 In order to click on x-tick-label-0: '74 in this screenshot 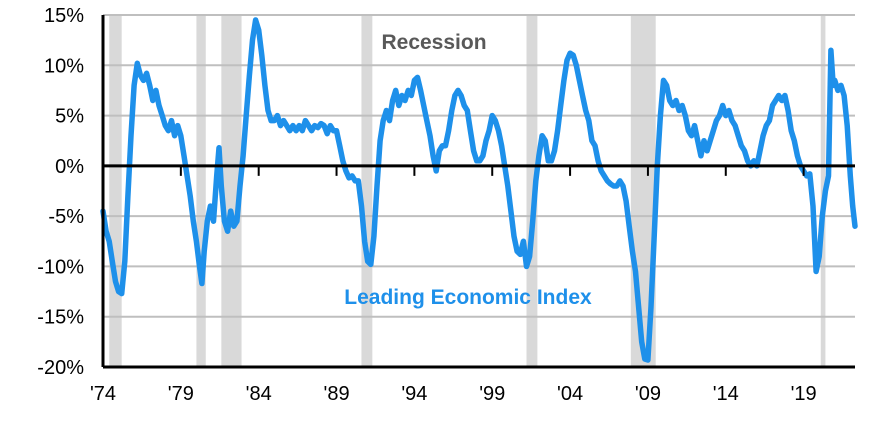, I will do `click(103, 394)`.